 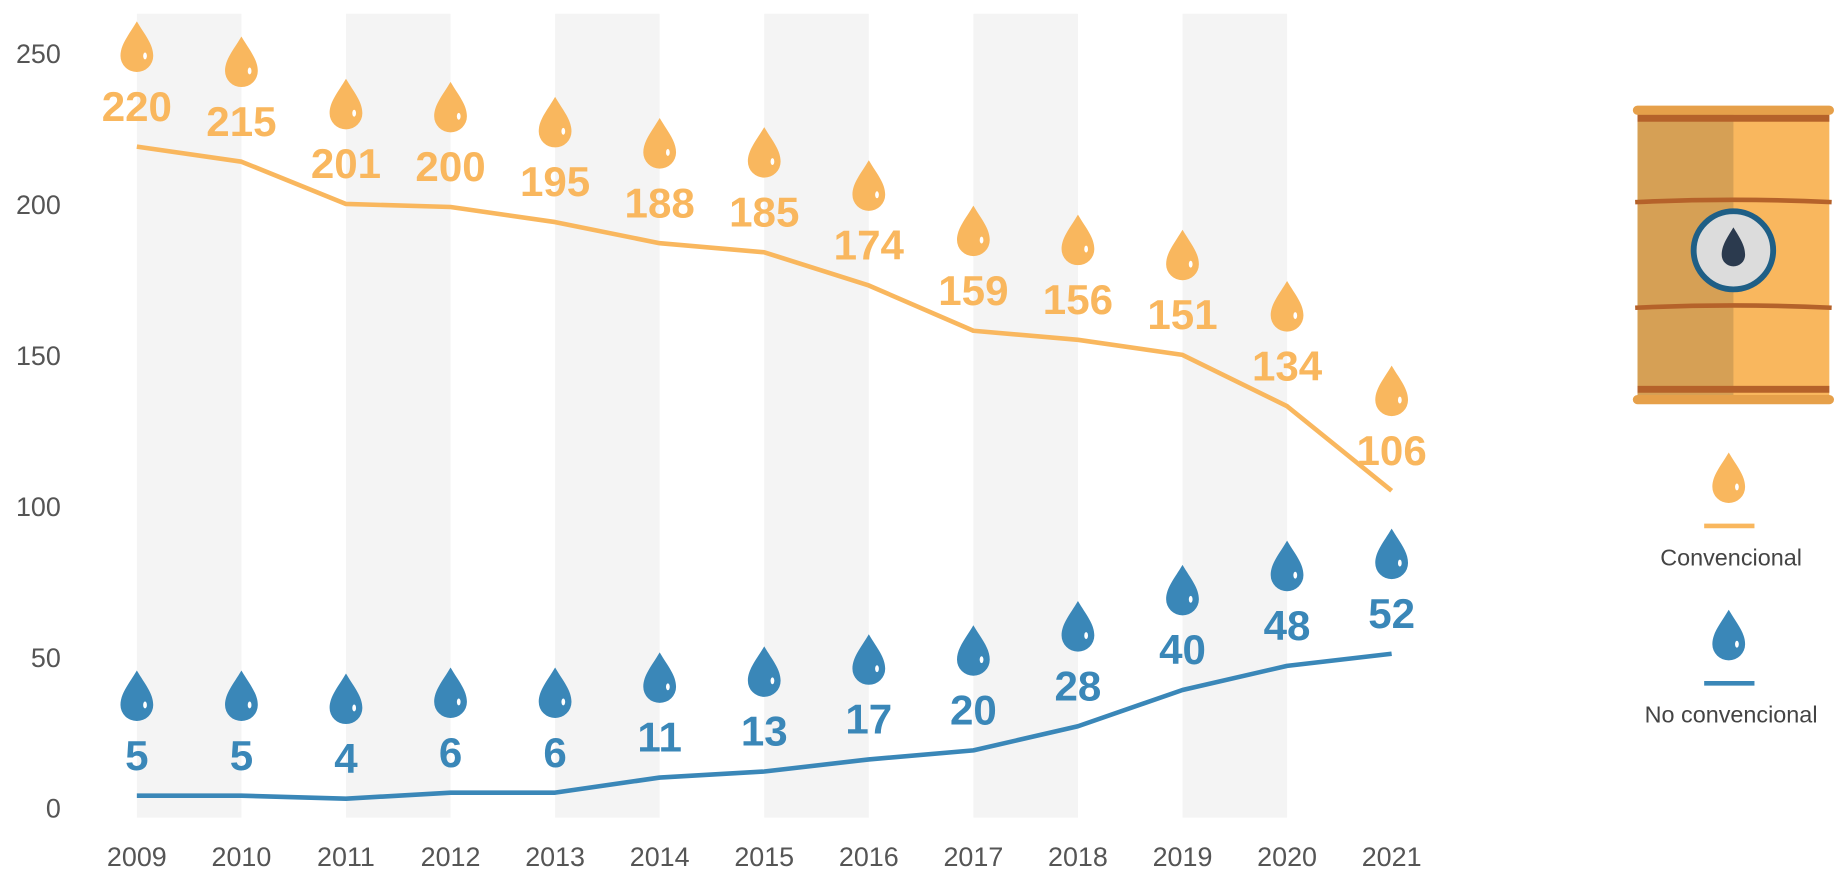 I want to click on legend-label: Convencional, so click(x=1731, y=558).